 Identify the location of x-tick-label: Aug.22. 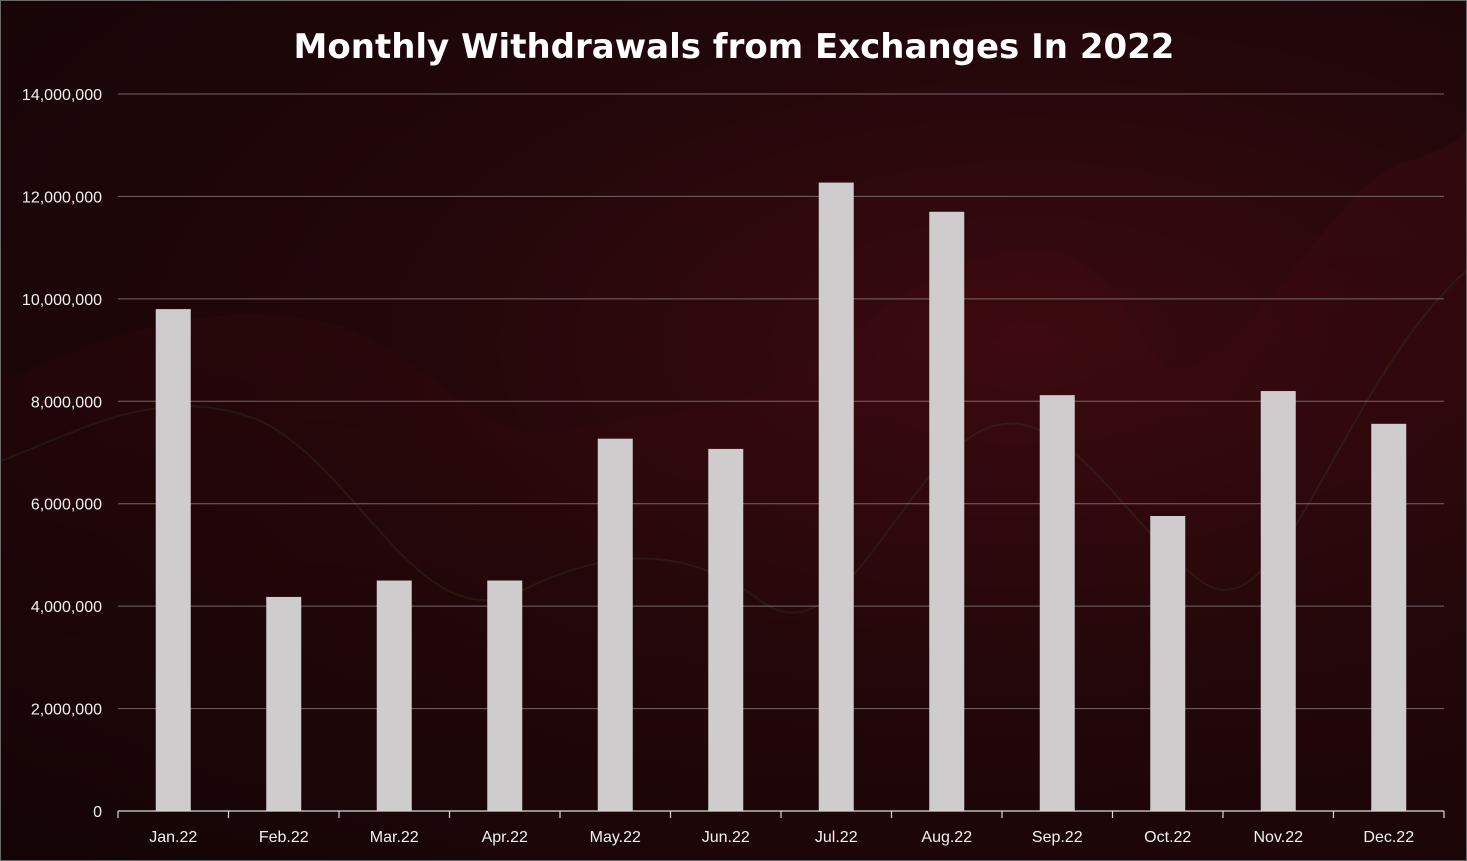
(946, 837).